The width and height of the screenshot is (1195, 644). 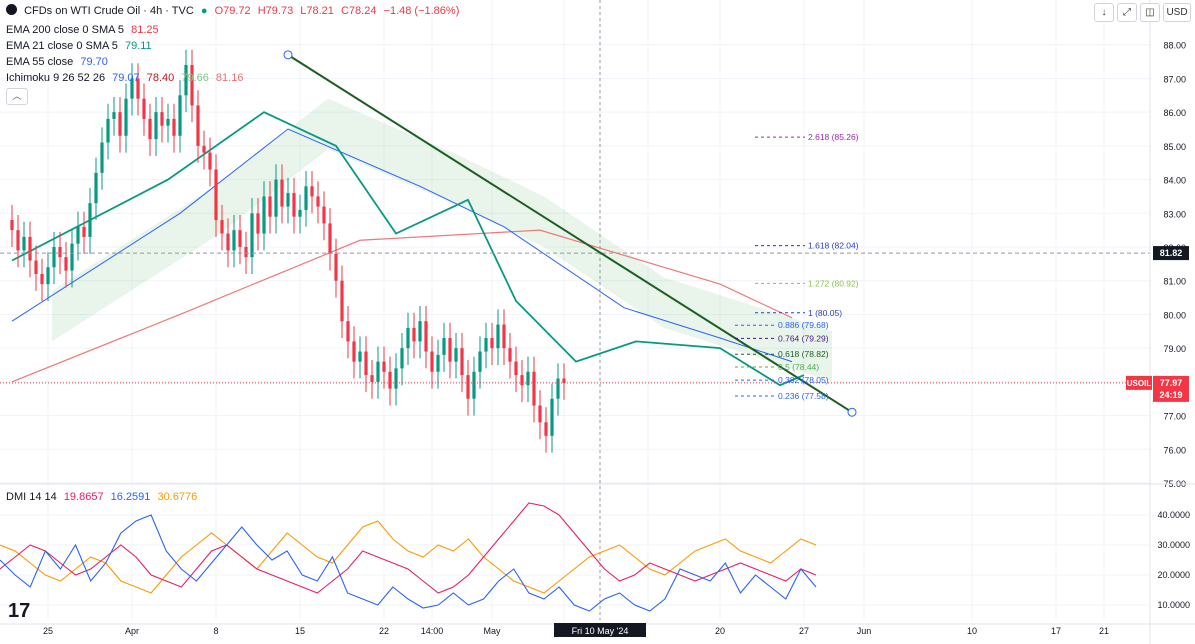 I want to click on dmi-minus-line, so click(x=408, y=548).